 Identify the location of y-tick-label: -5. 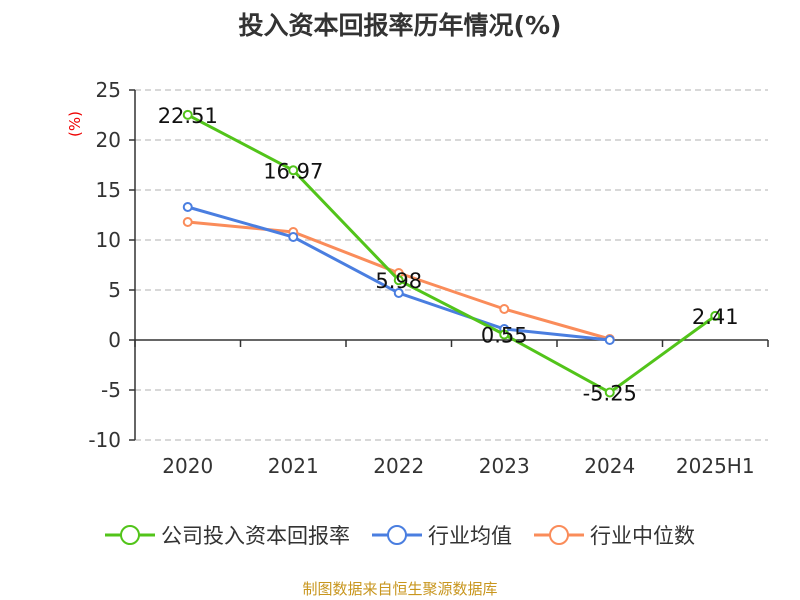
(111, 390).